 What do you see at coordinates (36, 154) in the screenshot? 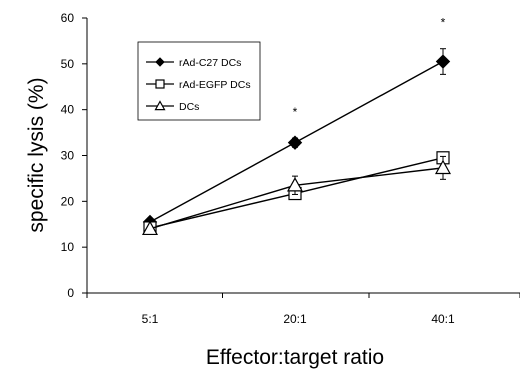
I see `y-axis-title: specific lysis (%)` at bounding box center [36, 154].